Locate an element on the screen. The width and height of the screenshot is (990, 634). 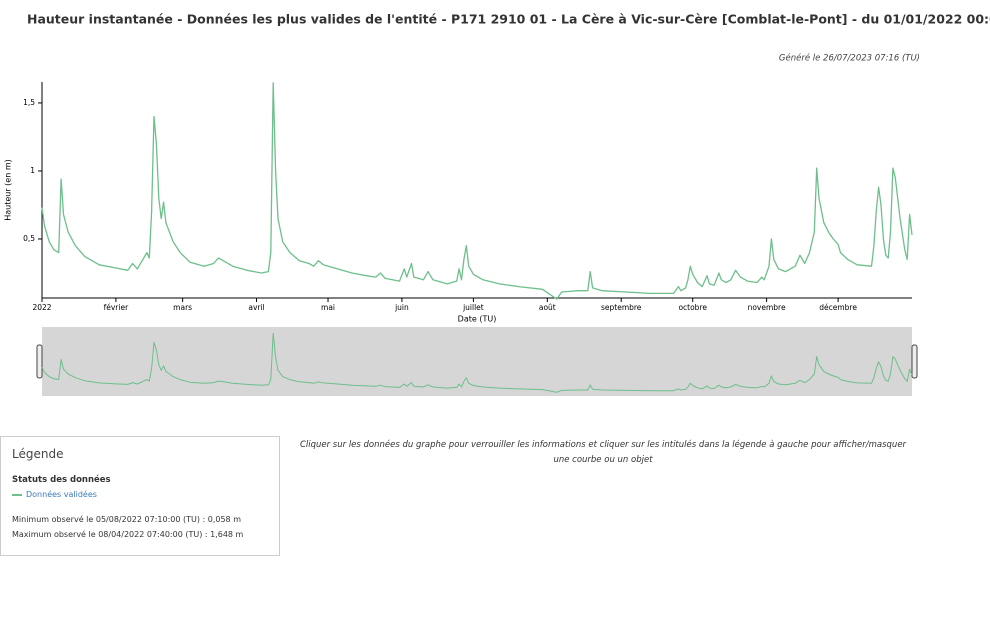
y-axis-label: Hauteur (en m) is located at coordinates (8, 190).